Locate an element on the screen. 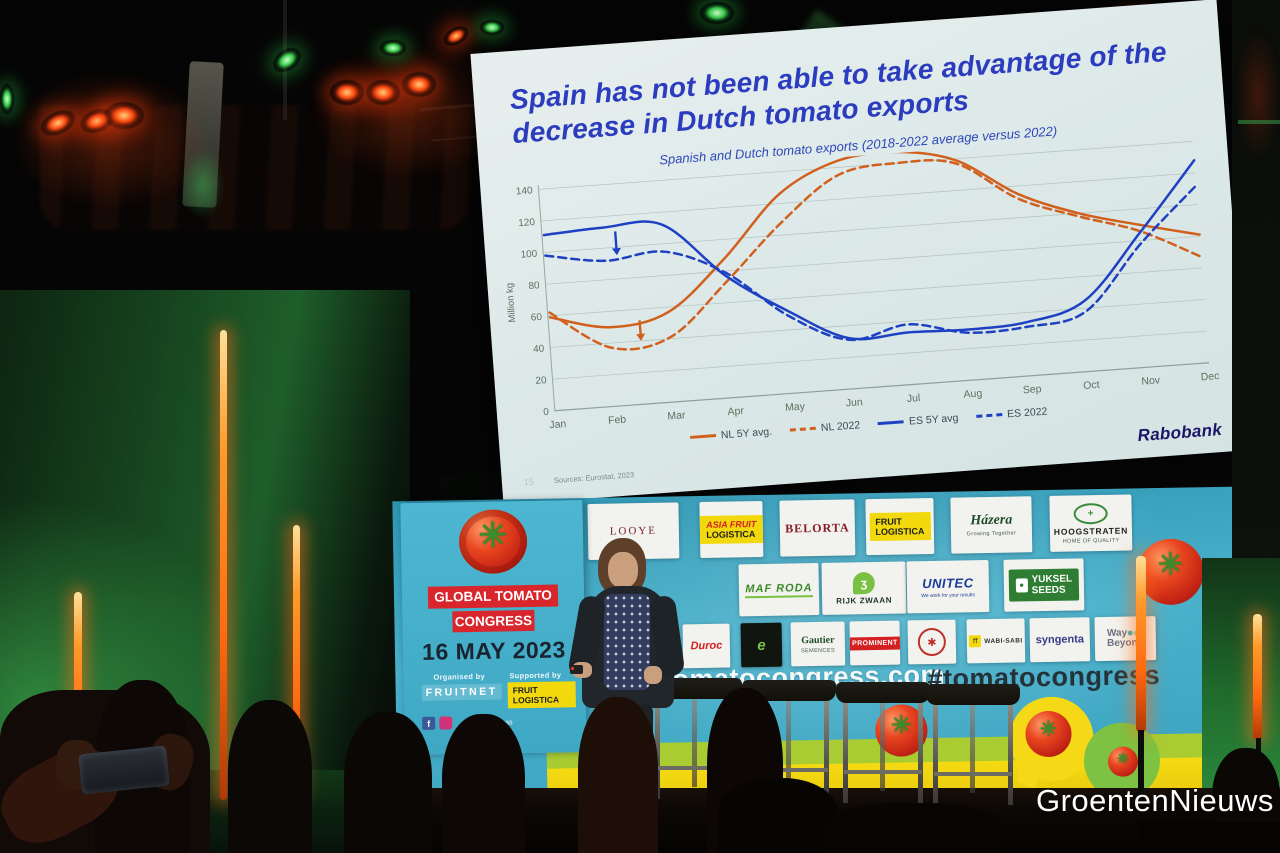 This screenshot has height=853, width=1280. asia-fruit-line1: ASIA FRUIT is located at coordinates (731, 524).